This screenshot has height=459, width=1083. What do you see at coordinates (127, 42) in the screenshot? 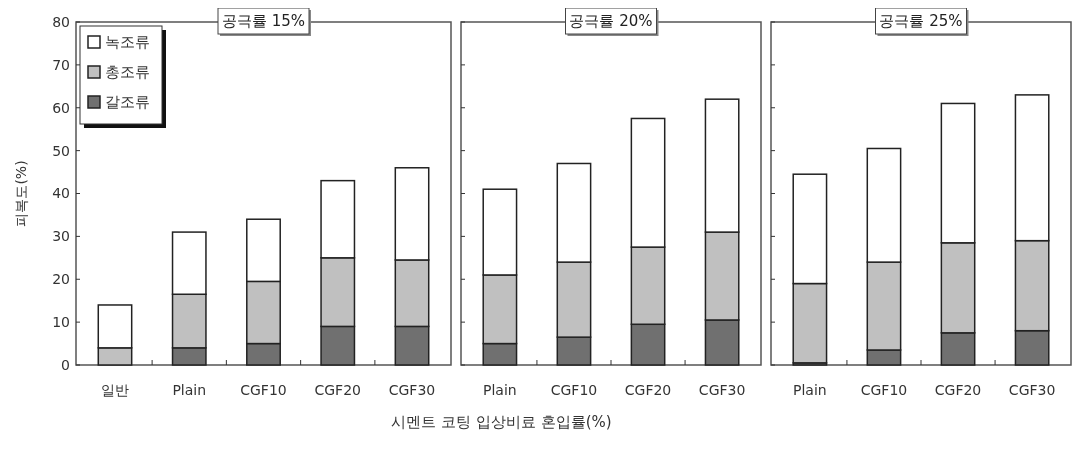
I see `legend-label: 녹조류` at bounding box center [127, 42].